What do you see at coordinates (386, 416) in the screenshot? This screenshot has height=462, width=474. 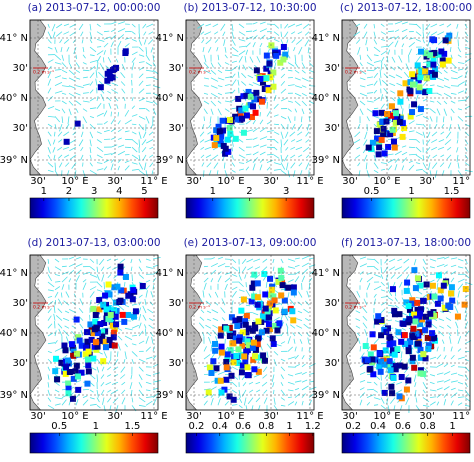 I see `x-label: 10° E` at bounding box center [386, 416].